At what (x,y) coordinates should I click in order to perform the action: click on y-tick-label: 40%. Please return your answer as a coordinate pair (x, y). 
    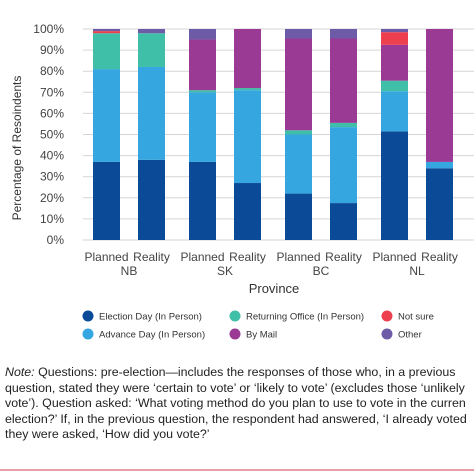
    Looking at the image, I should click on (52, 156).